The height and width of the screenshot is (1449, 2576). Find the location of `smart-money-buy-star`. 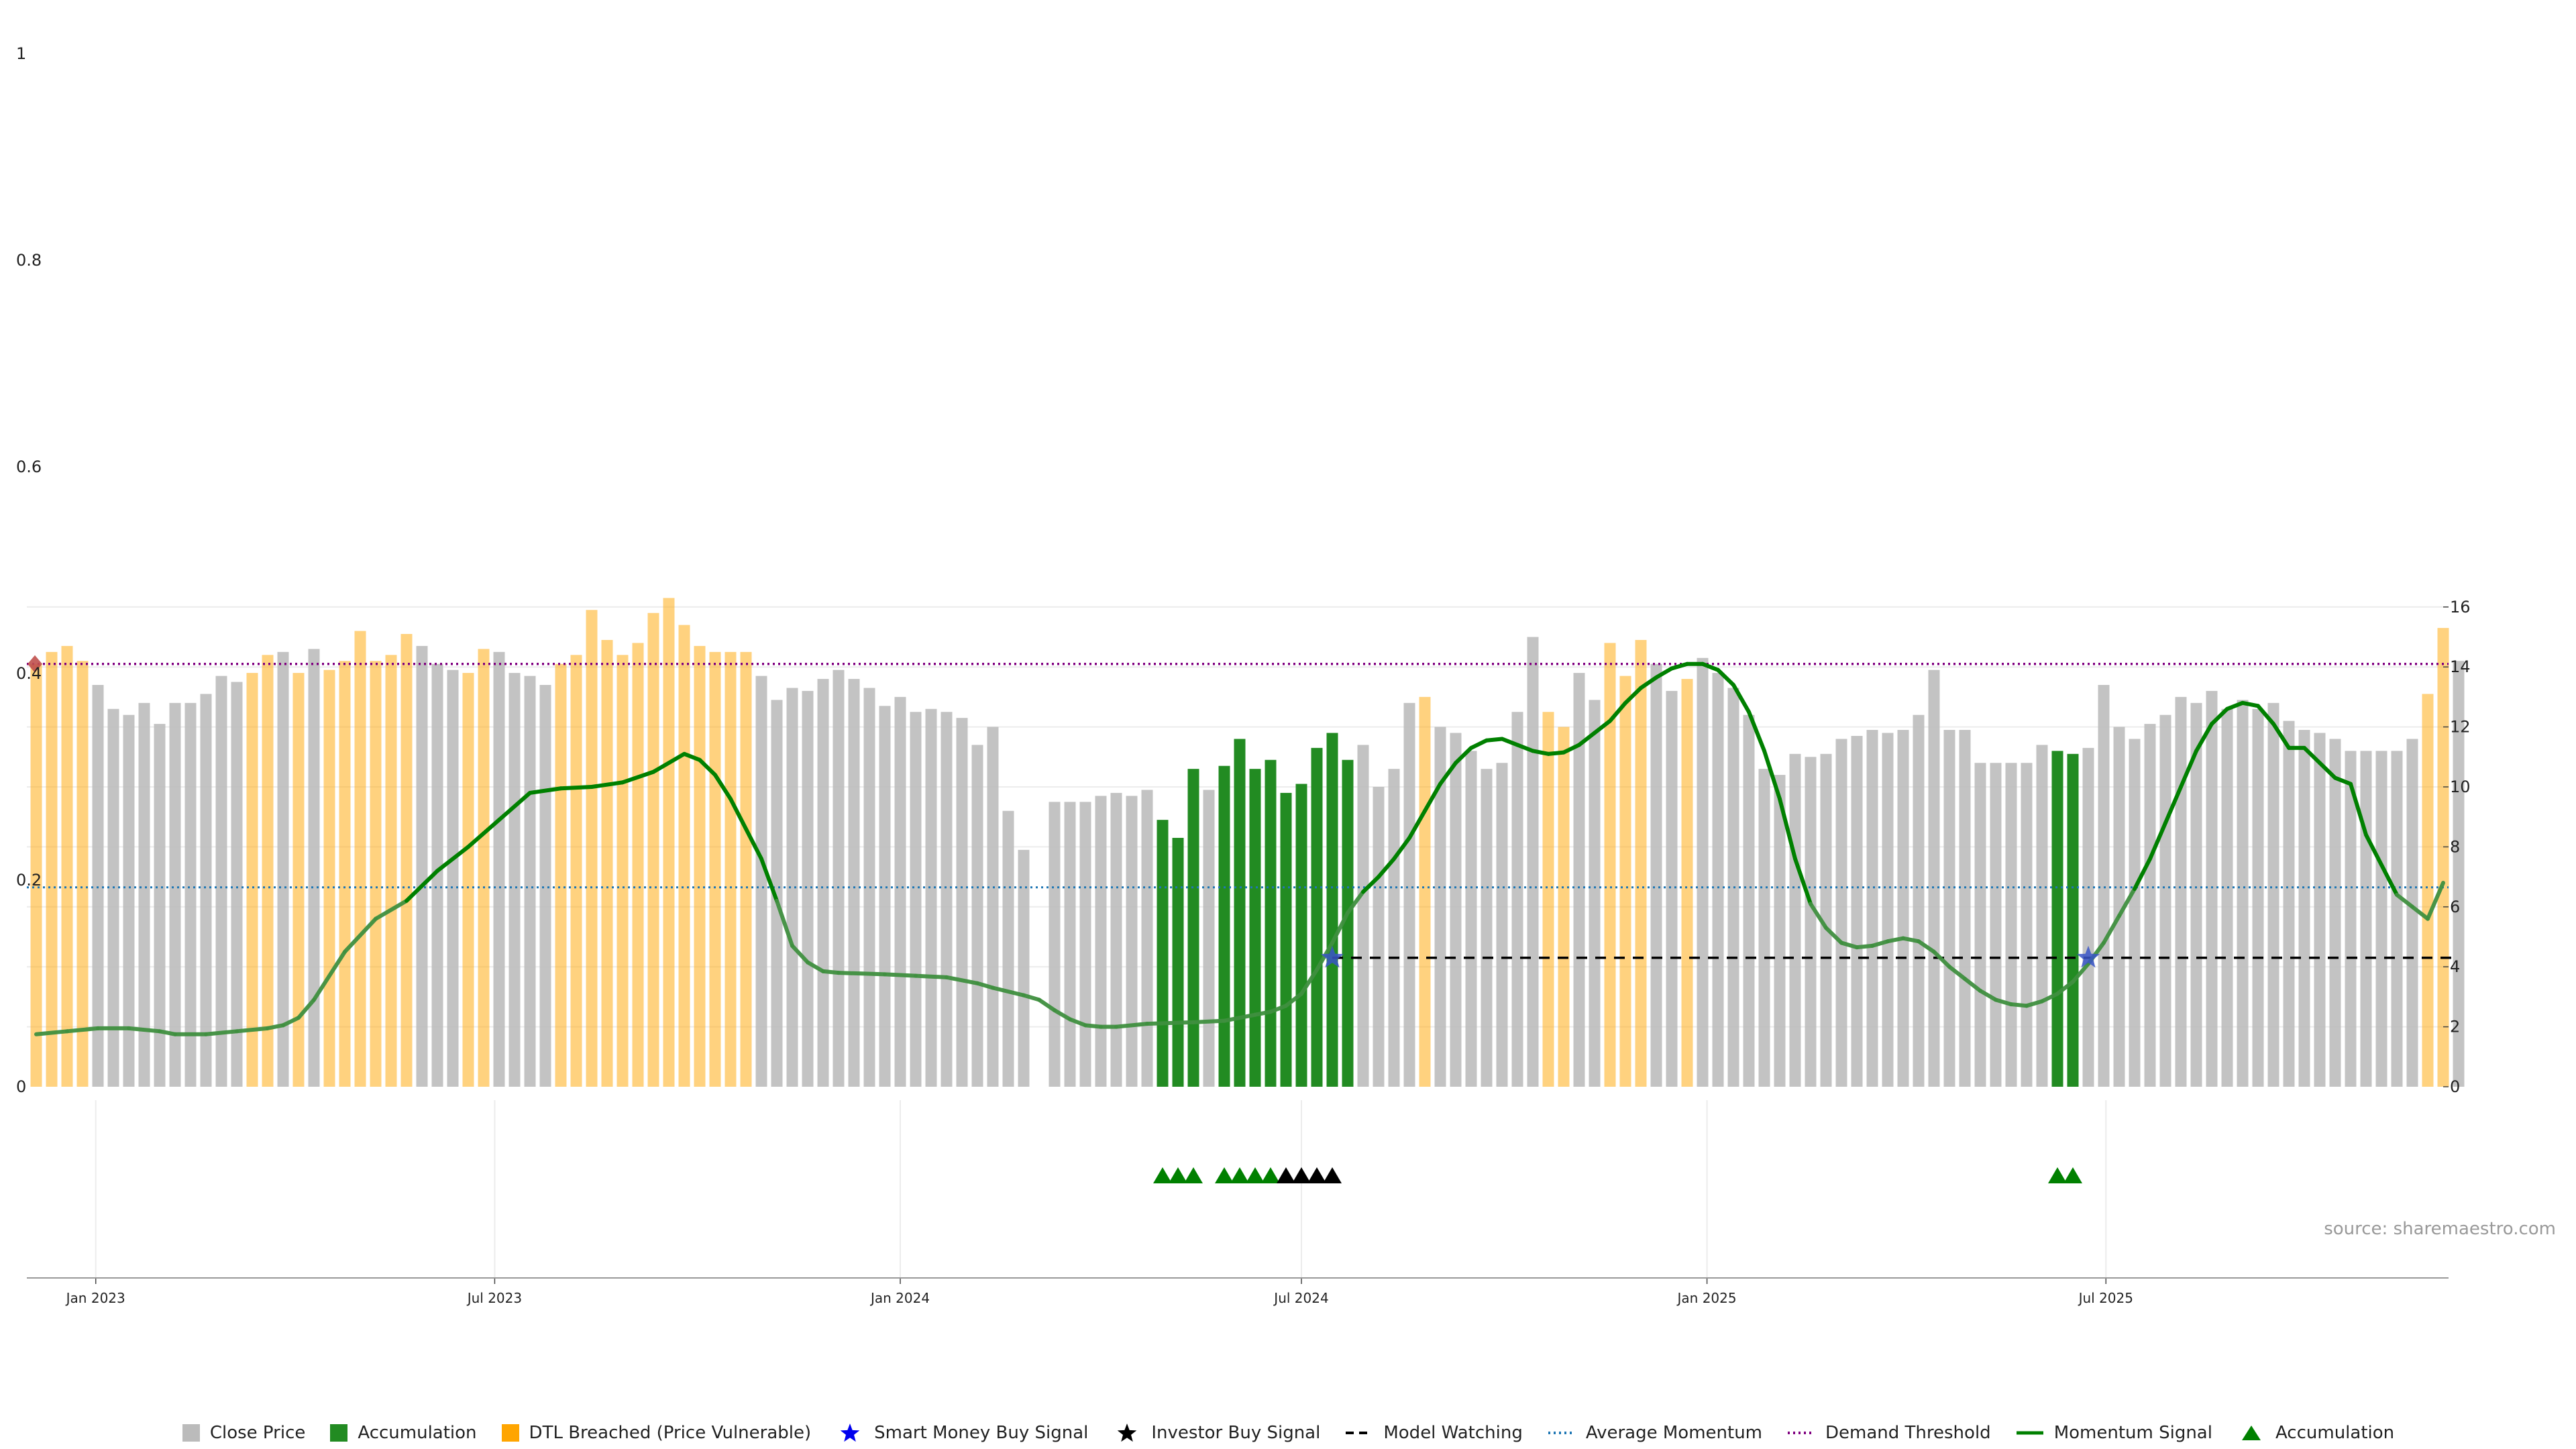

smart-money-buy-star is located at coordinates (1332, 956).